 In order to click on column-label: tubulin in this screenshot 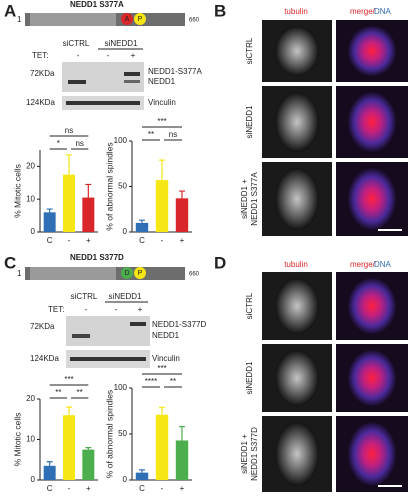, I will do `click(296, 11)`.